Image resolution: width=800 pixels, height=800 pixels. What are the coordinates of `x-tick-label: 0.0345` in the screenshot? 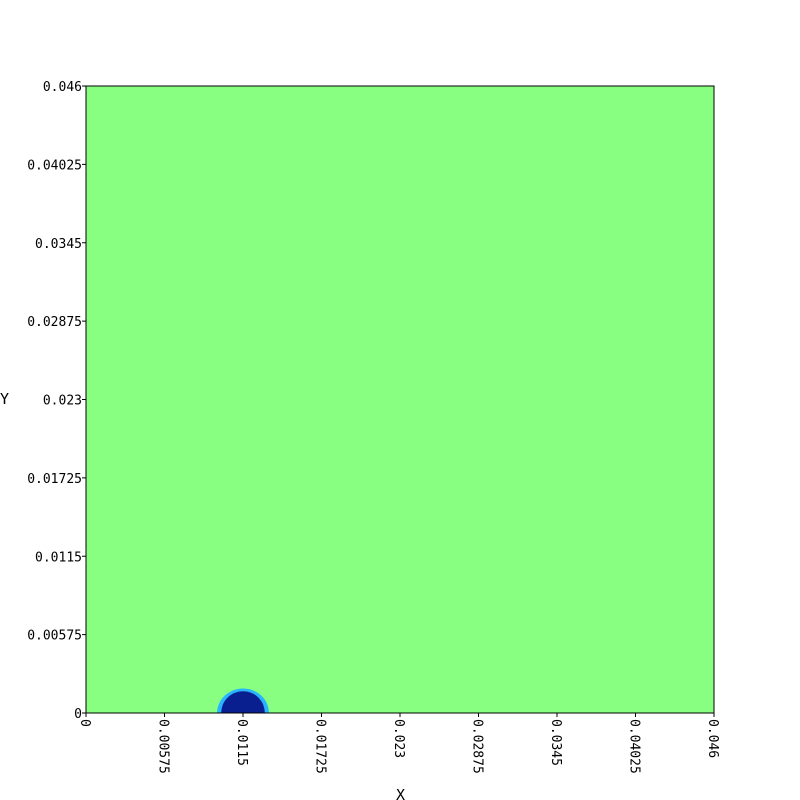 It's located at (555, 742).